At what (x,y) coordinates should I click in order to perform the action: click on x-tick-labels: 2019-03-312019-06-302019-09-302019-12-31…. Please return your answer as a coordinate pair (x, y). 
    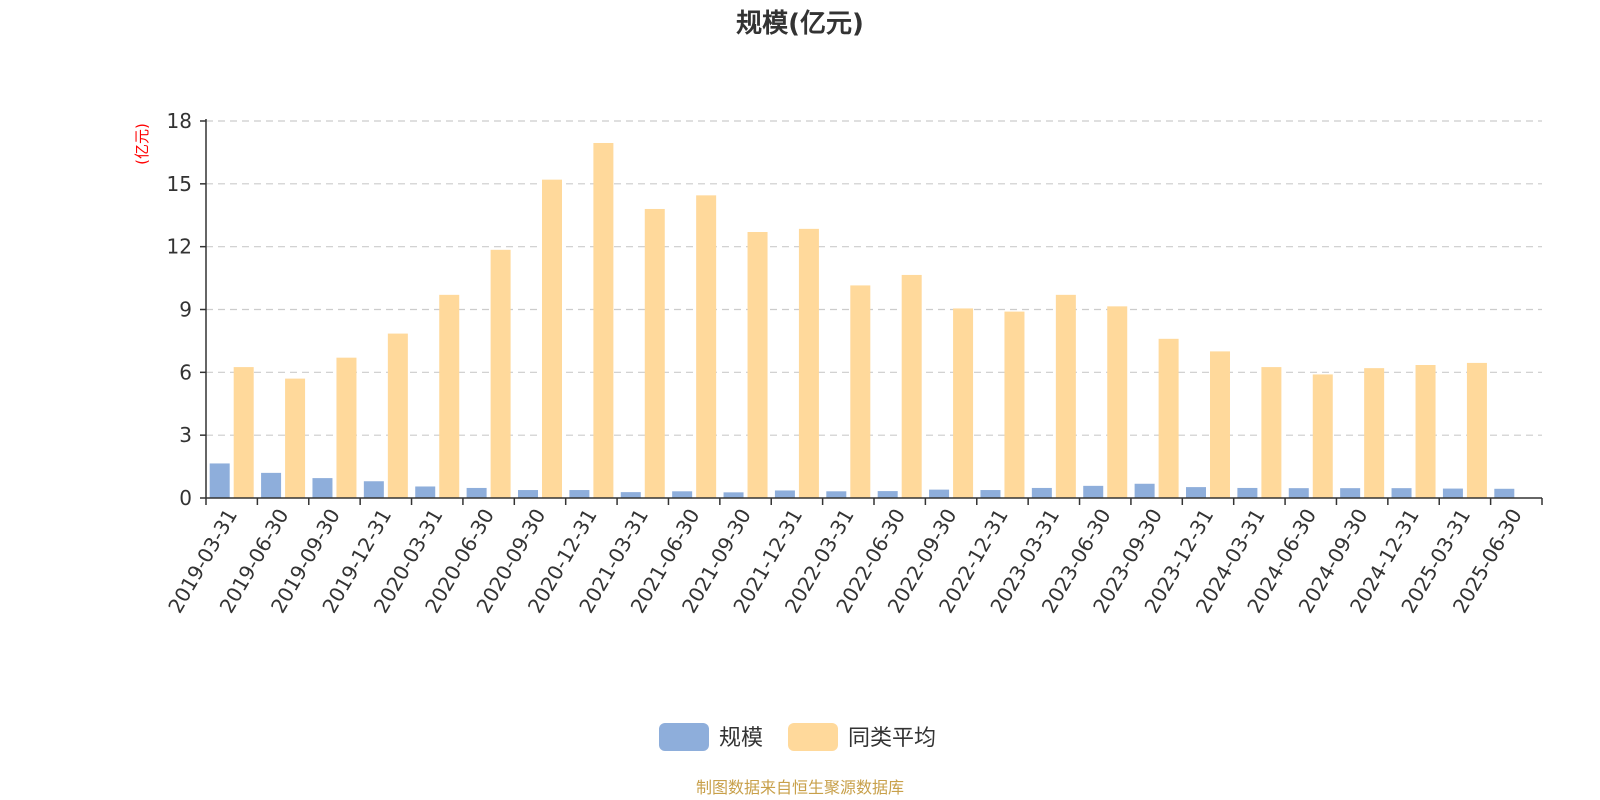
    Looking at the image, I should click on (845, 561).